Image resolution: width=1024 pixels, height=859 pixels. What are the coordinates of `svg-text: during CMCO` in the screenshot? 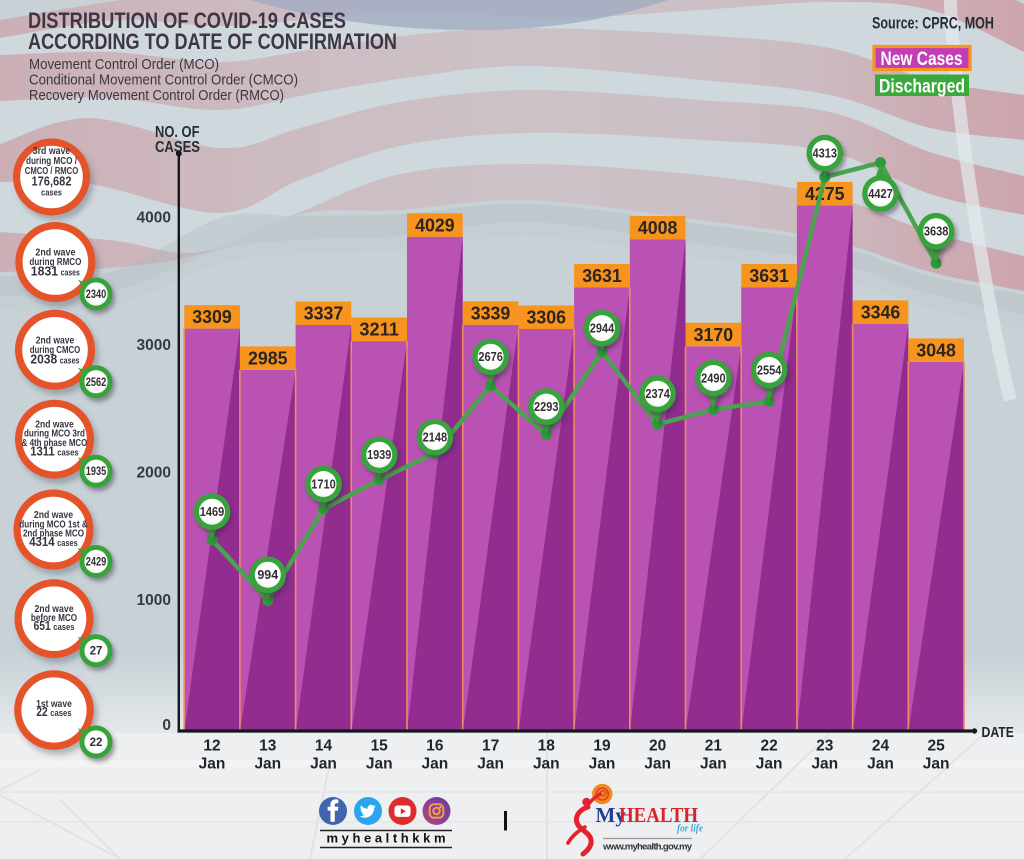 It's located at (55, 350).